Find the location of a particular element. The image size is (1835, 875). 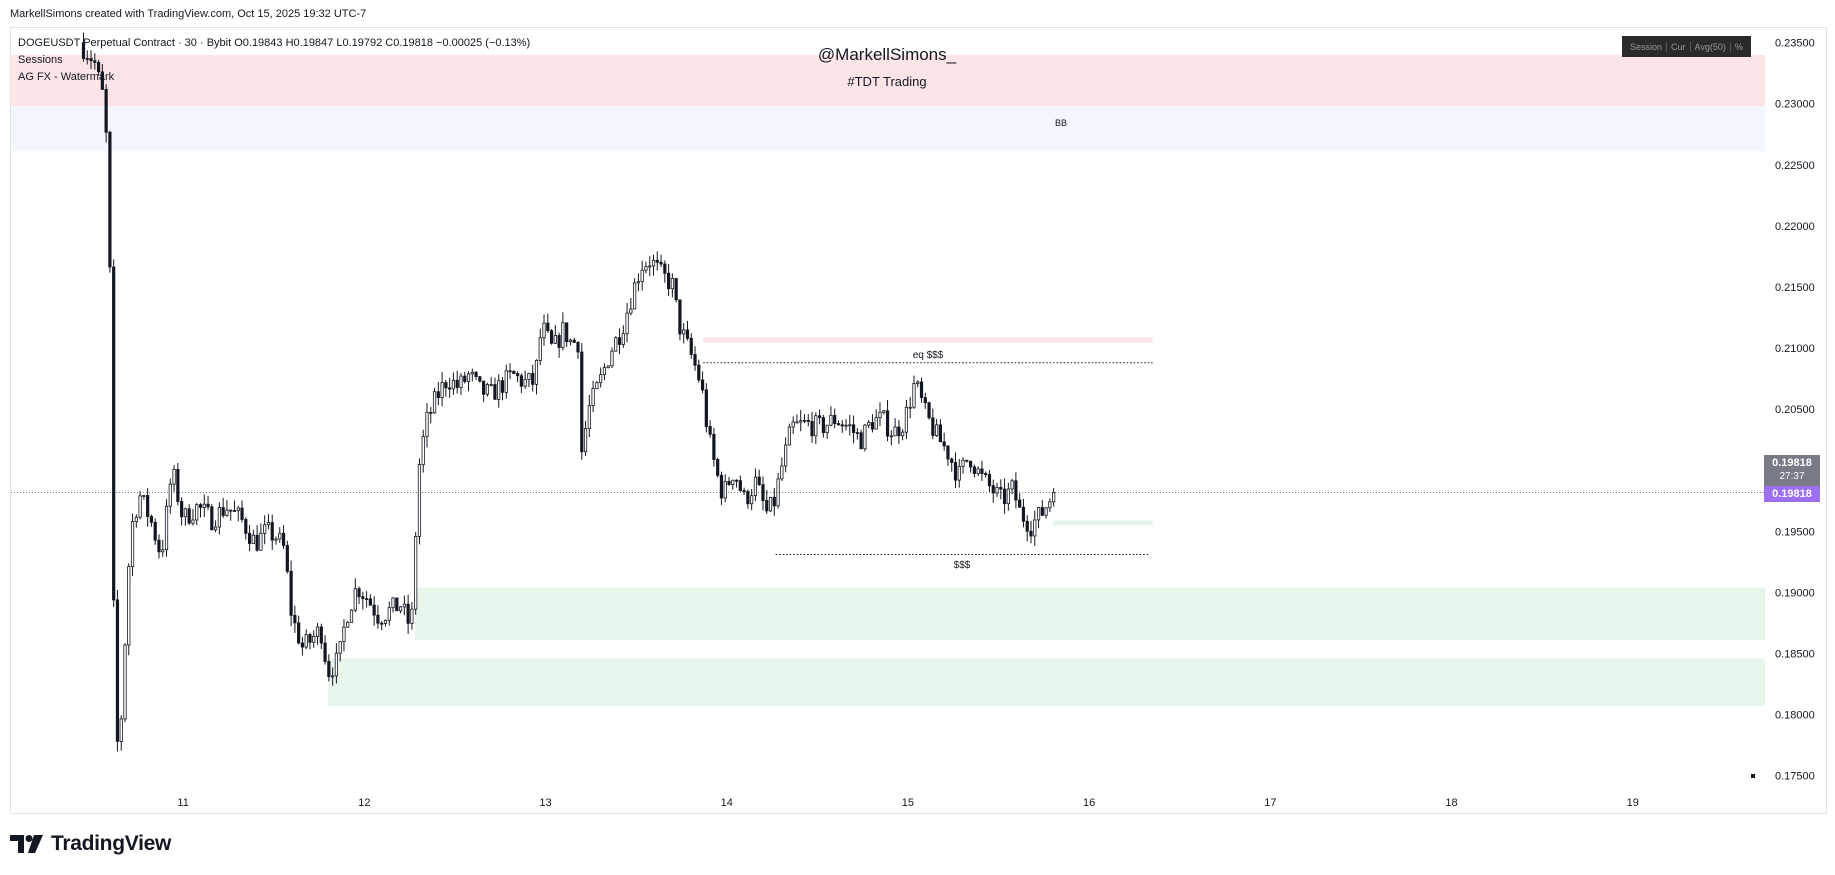

y-tick-label: 0.18000 is located at coordinates (1795, 716).